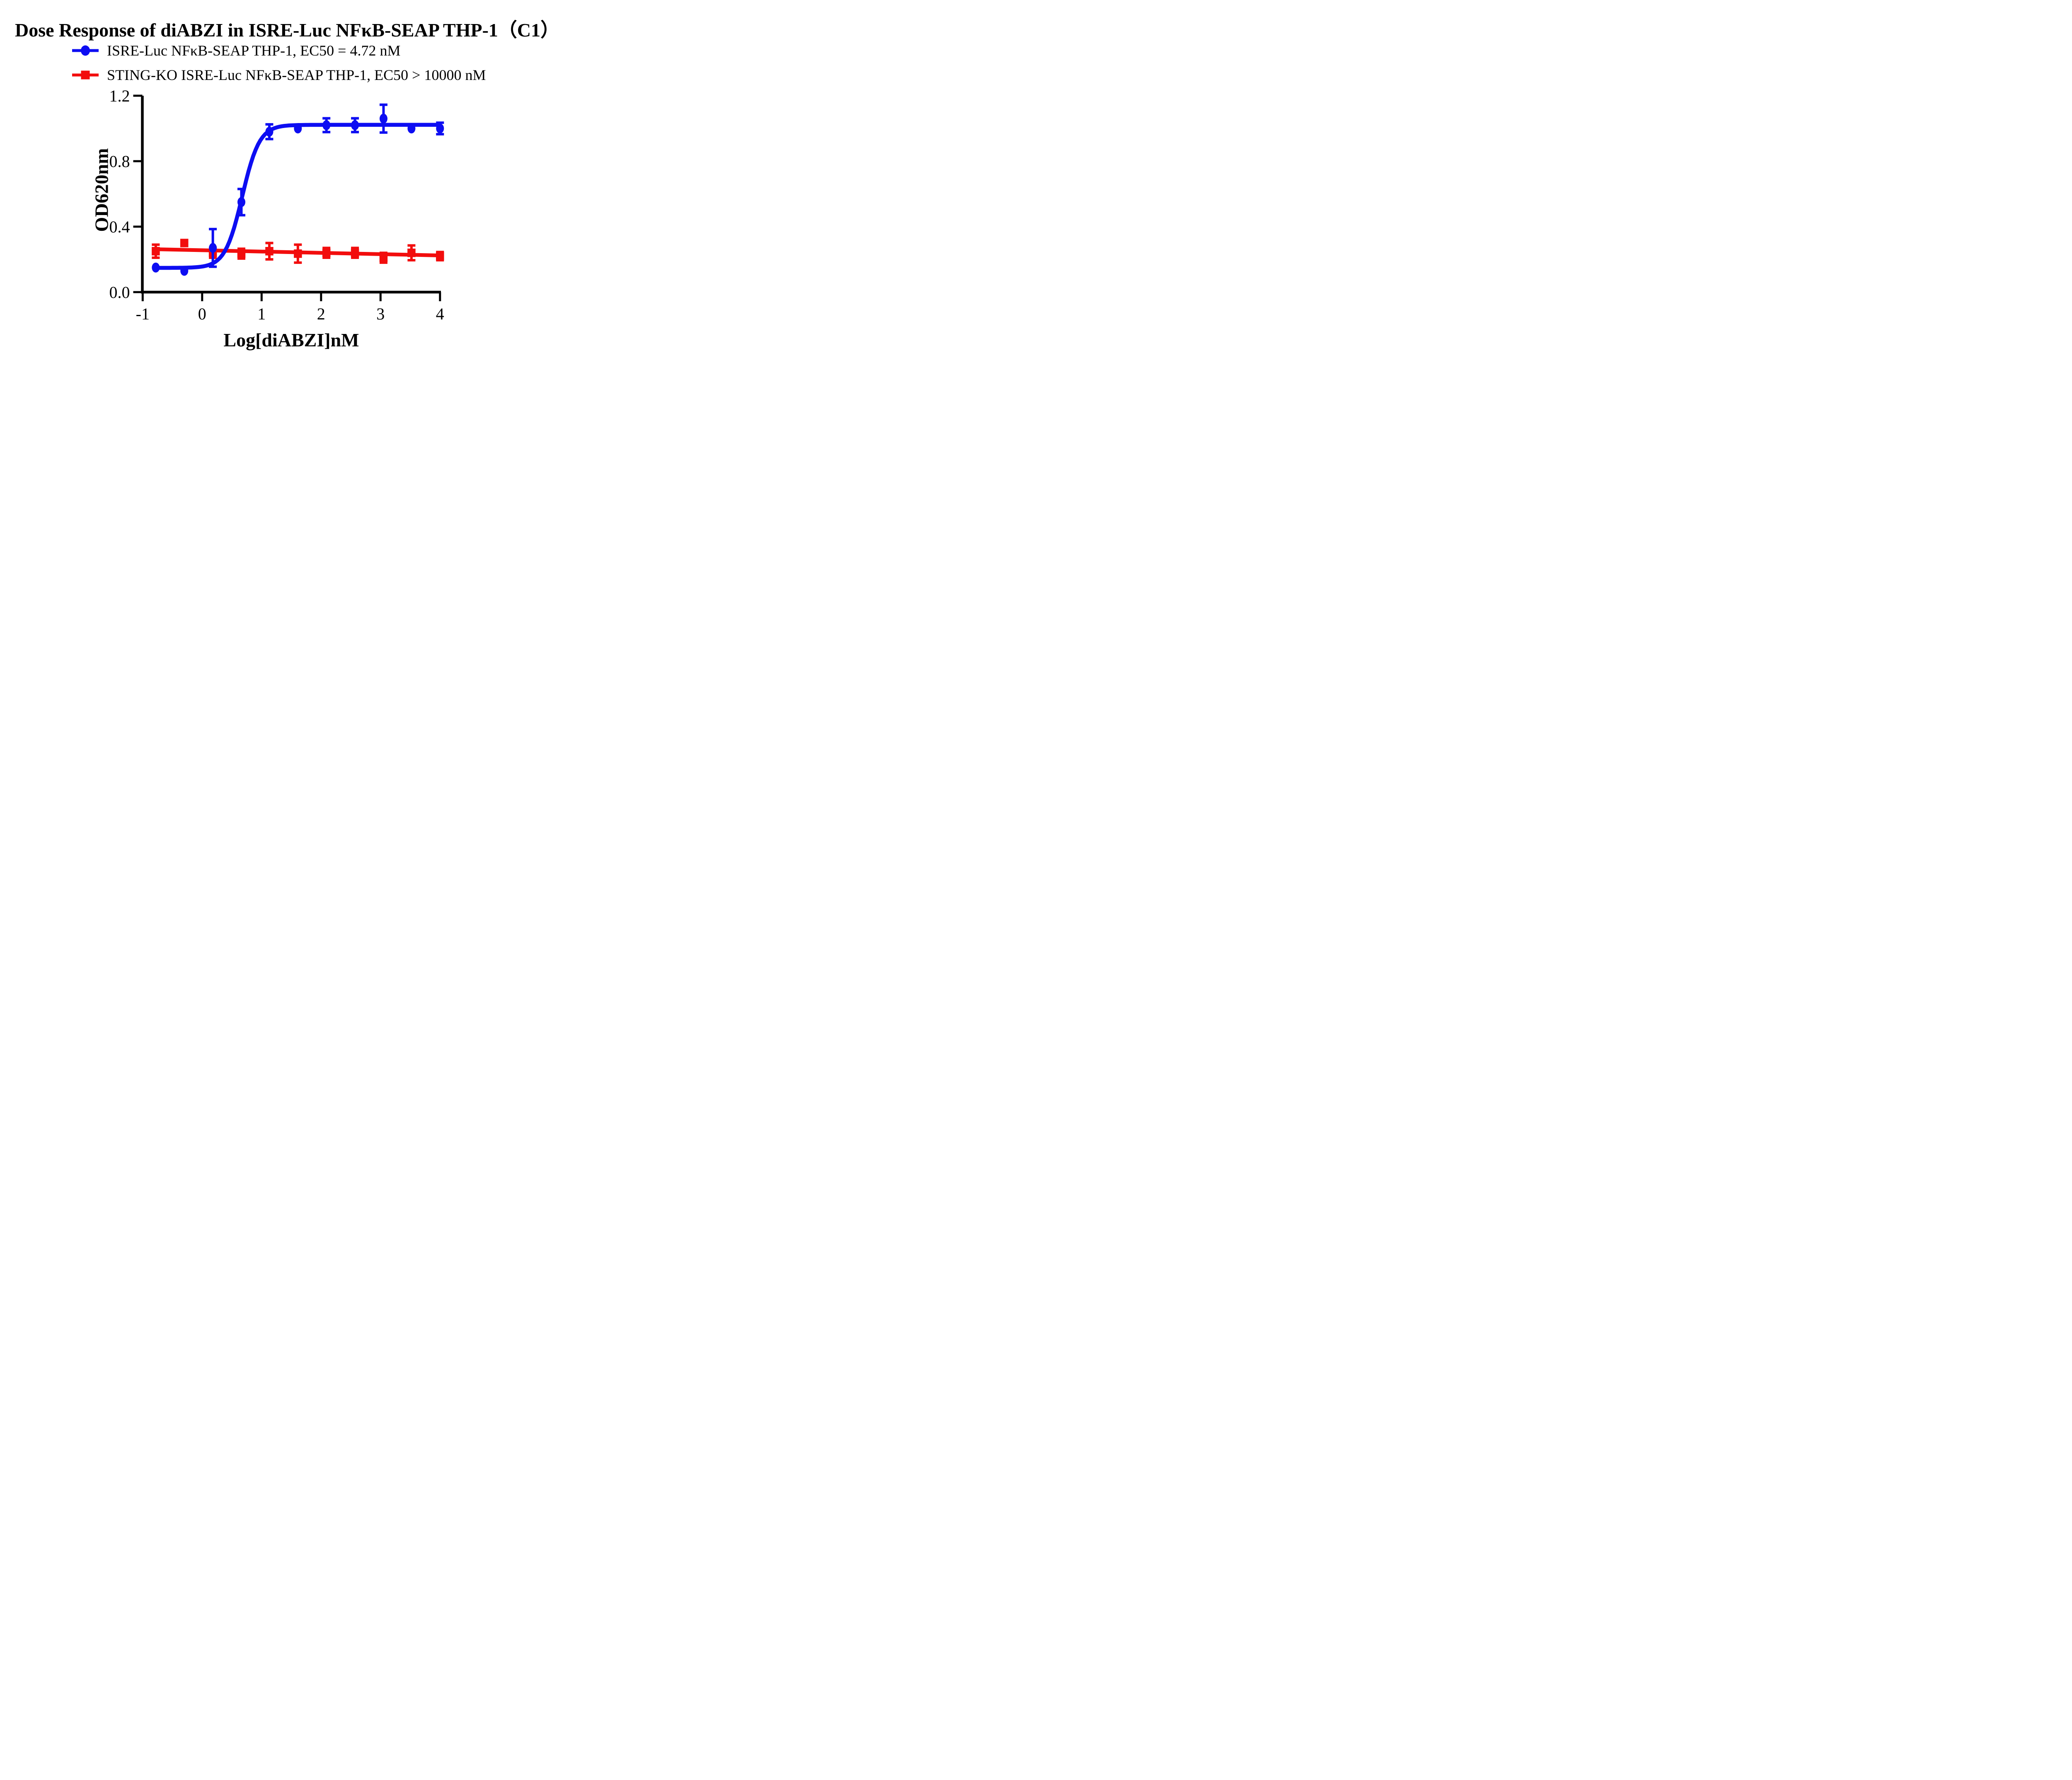 The height and width of the screenshot is (1780, 2072). Describe the element at coordinates (101, 190) in the screenshot. I see `y-axis-title: OD620nm` at that location.